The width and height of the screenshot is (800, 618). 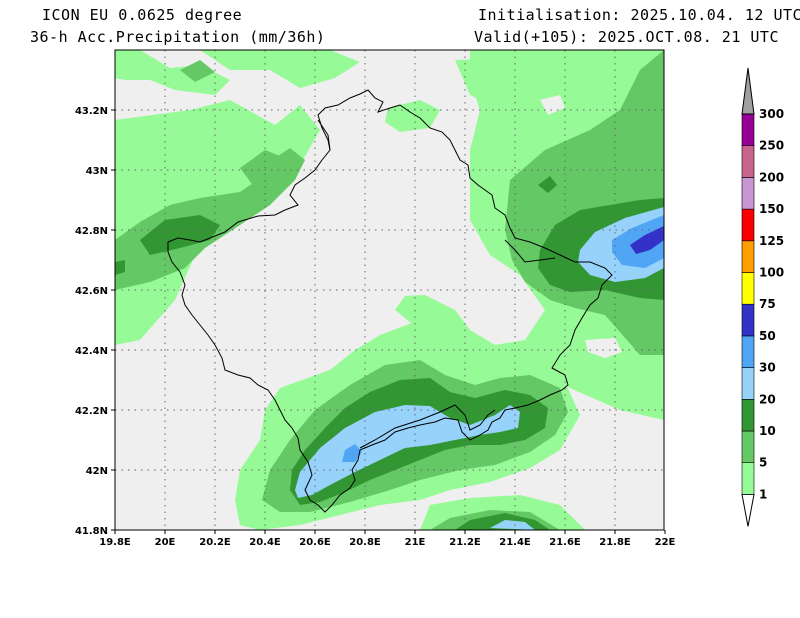 What do you see at coordinates (265, 542) in the screenshot?
I see `lon-tick-label: 20.4E` at bounding box center [265, 542].